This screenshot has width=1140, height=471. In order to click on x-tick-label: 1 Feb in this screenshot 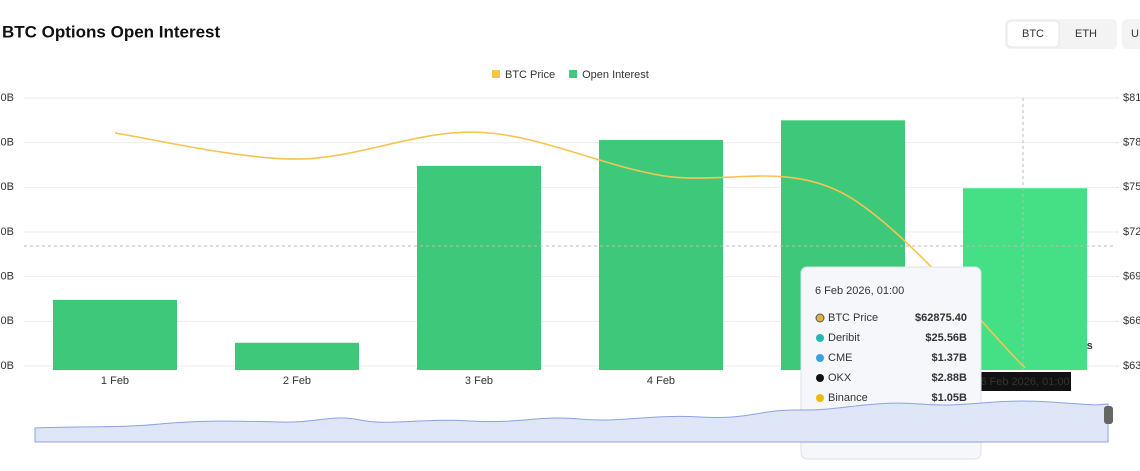, I will do `click(115, 381)`.